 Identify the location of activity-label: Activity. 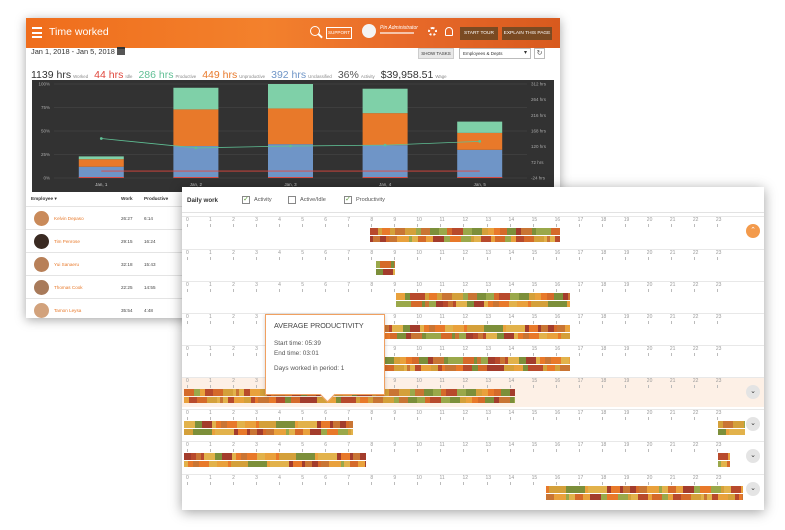
(263, 200).